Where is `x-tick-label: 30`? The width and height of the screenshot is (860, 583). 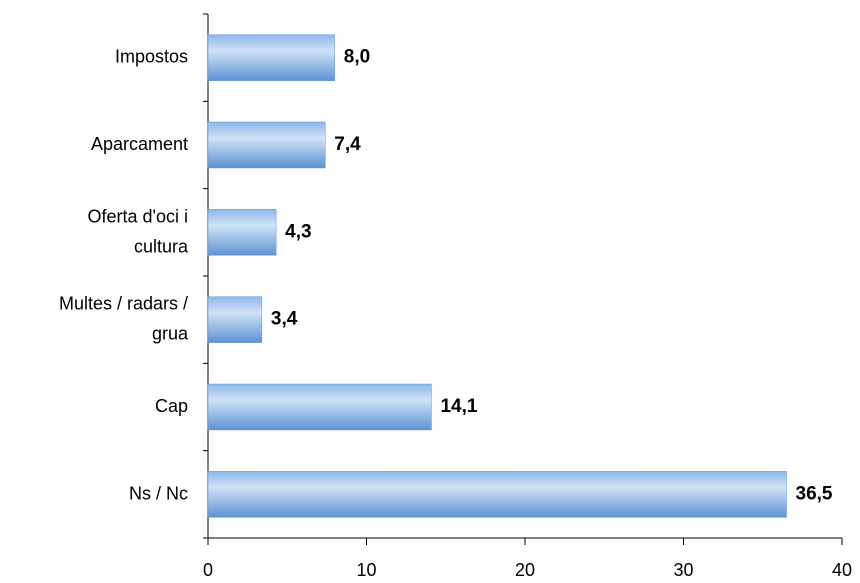
x-tick-label: 30 is located at coordinates (683, 570).